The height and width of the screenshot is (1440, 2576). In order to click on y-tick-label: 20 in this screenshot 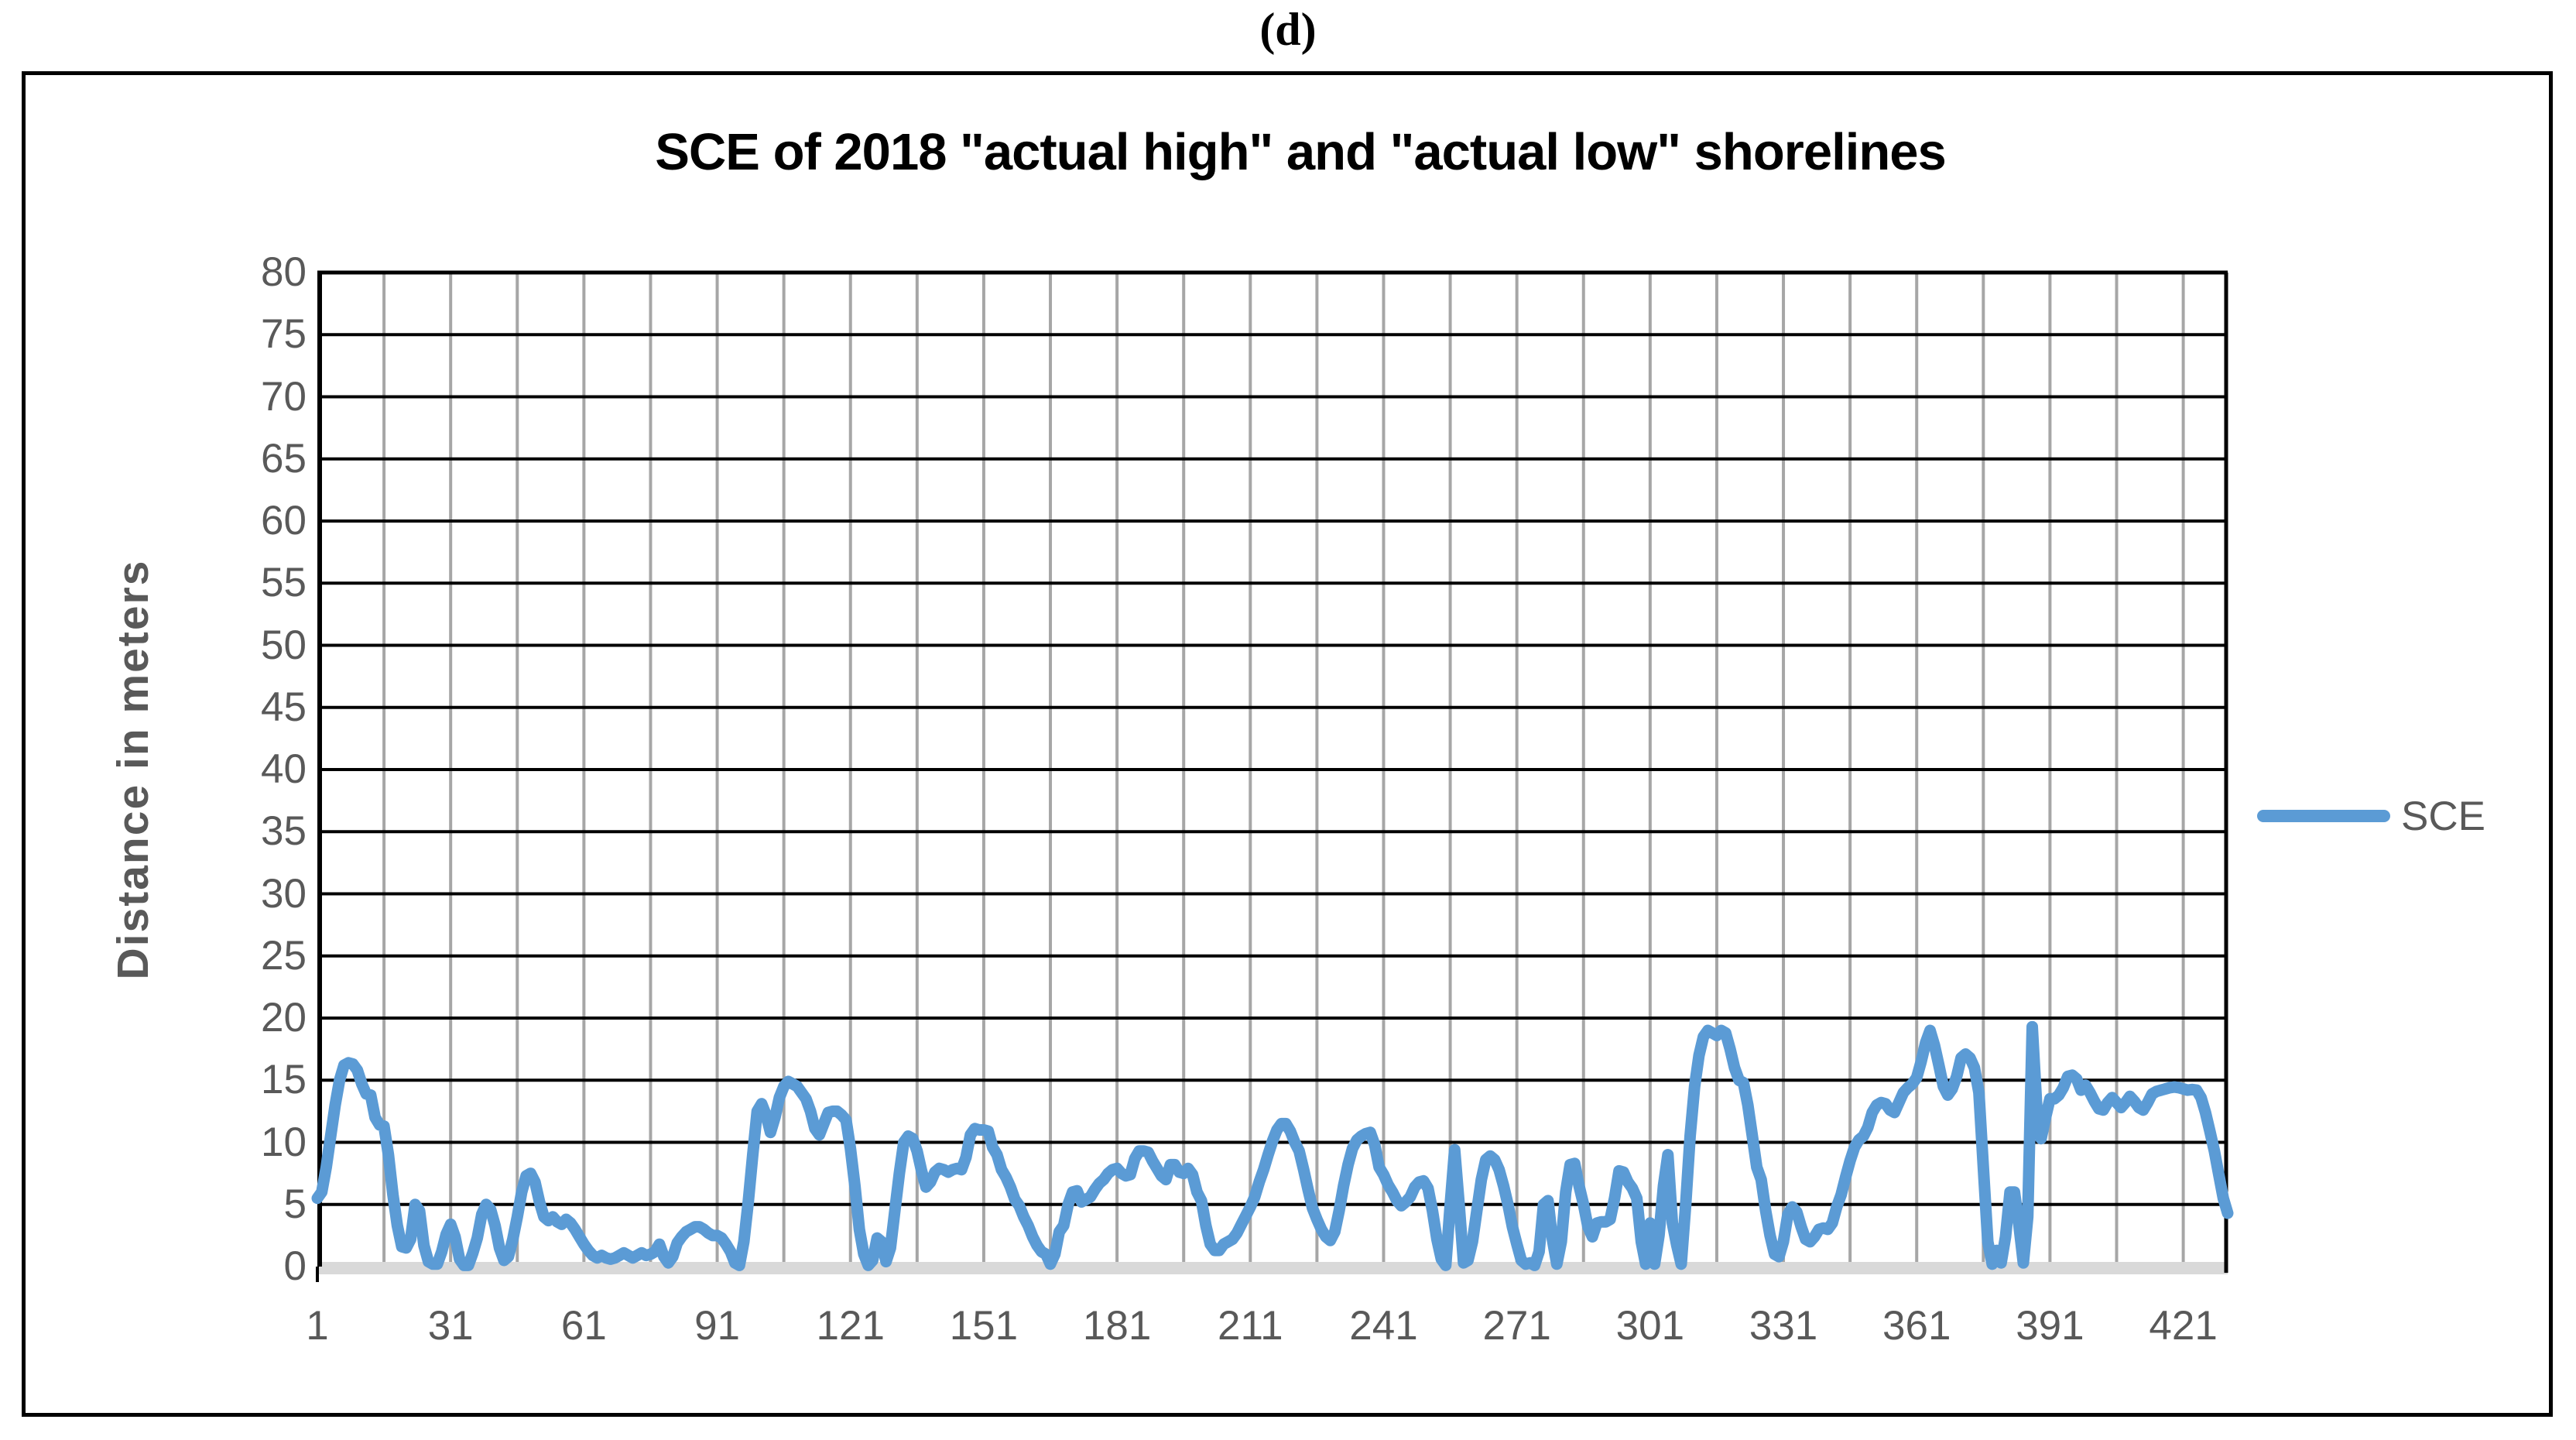, I will do `click(284, 1018)`.